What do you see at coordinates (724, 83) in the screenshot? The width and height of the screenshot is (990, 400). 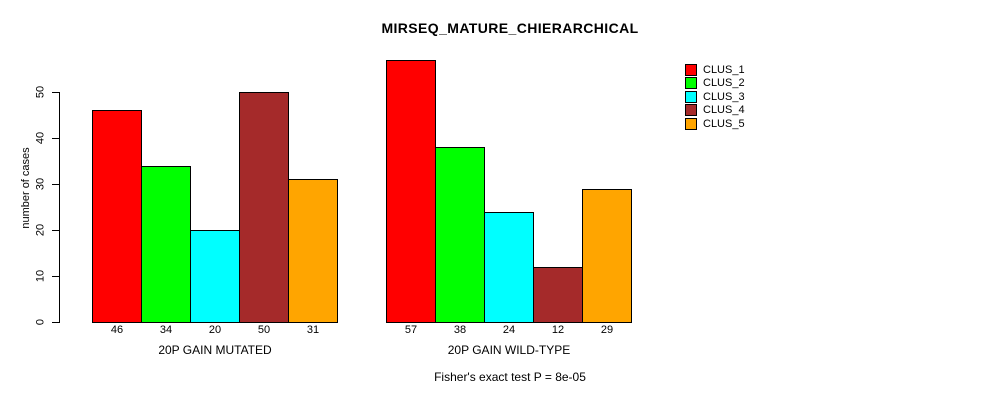 I see `legend-label: CLUS_2` at bounding box center [724, 83].